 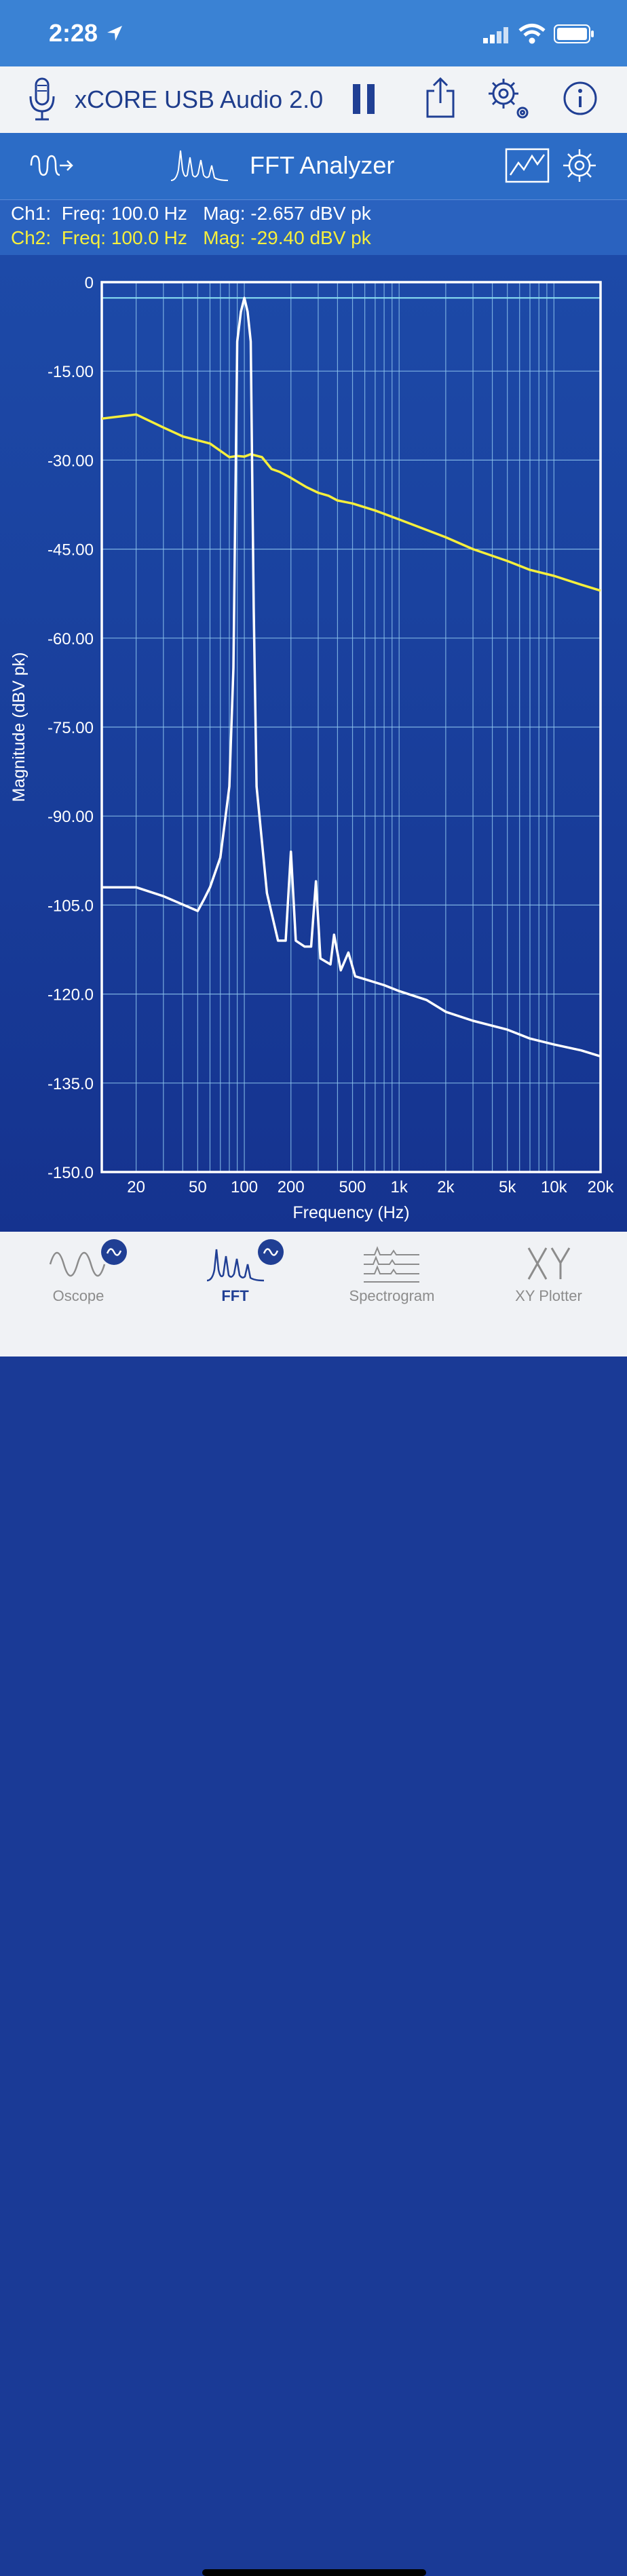 I want to click on device-settings-icon, so click(x=509, y=99).